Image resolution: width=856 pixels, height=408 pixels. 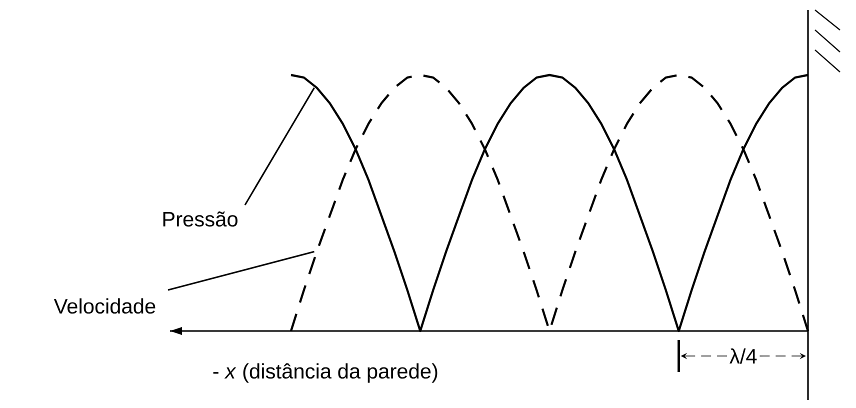 I want to click on text: λ/4, so click(x=743, y=356).